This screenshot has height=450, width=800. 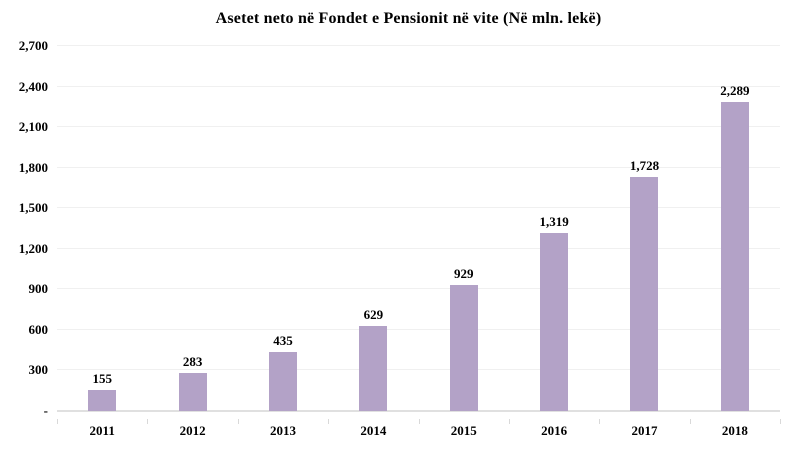 What do you see at coordinates (283, 341) in the screenshot?
I see `bar-value-label: 435` at bounding box center [283, 341].